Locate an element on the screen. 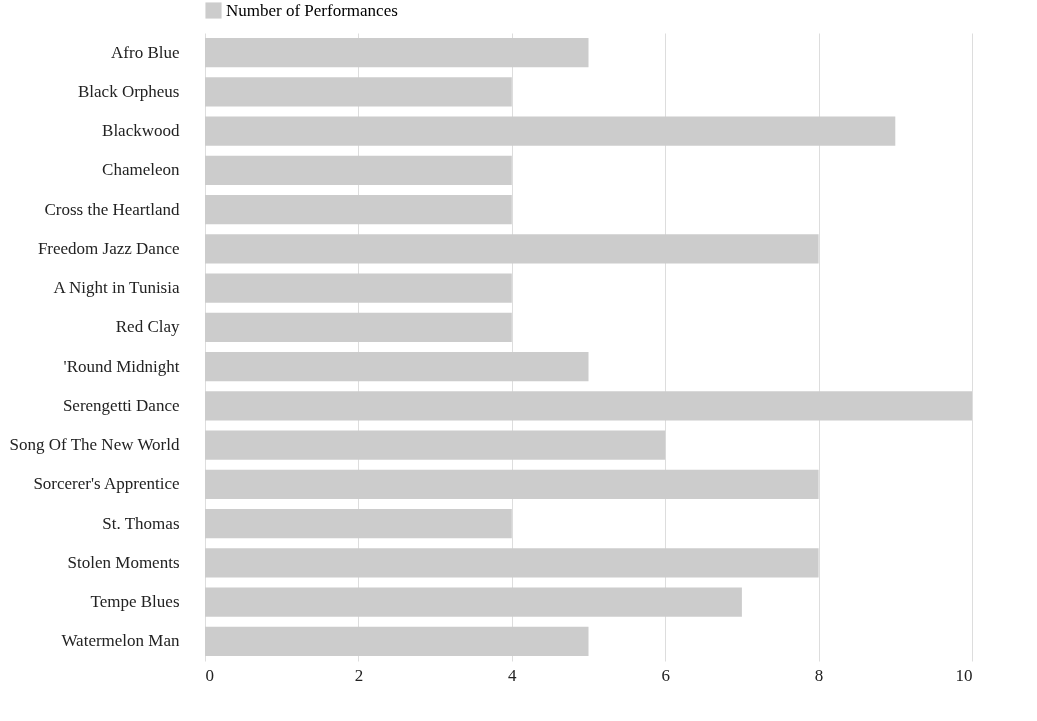 This screenshot has width=1037, height=721. legend-label: Number of Performances is located at coordinates (312, 10).